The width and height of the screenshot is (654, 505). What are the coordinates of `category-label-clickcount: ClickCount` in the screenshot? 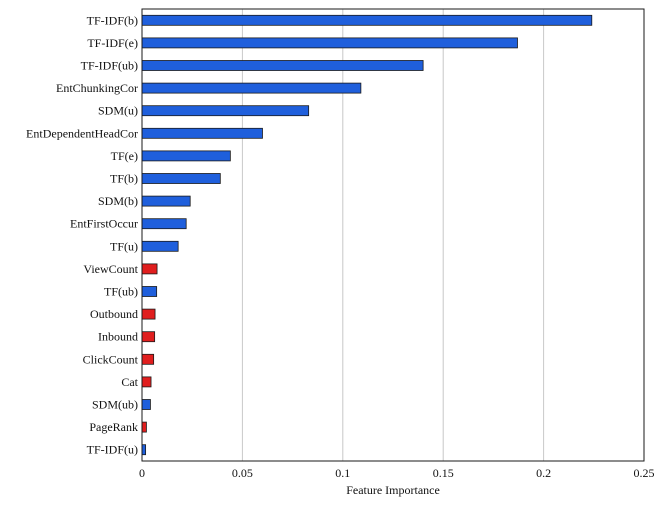 It's located at (111, 359).